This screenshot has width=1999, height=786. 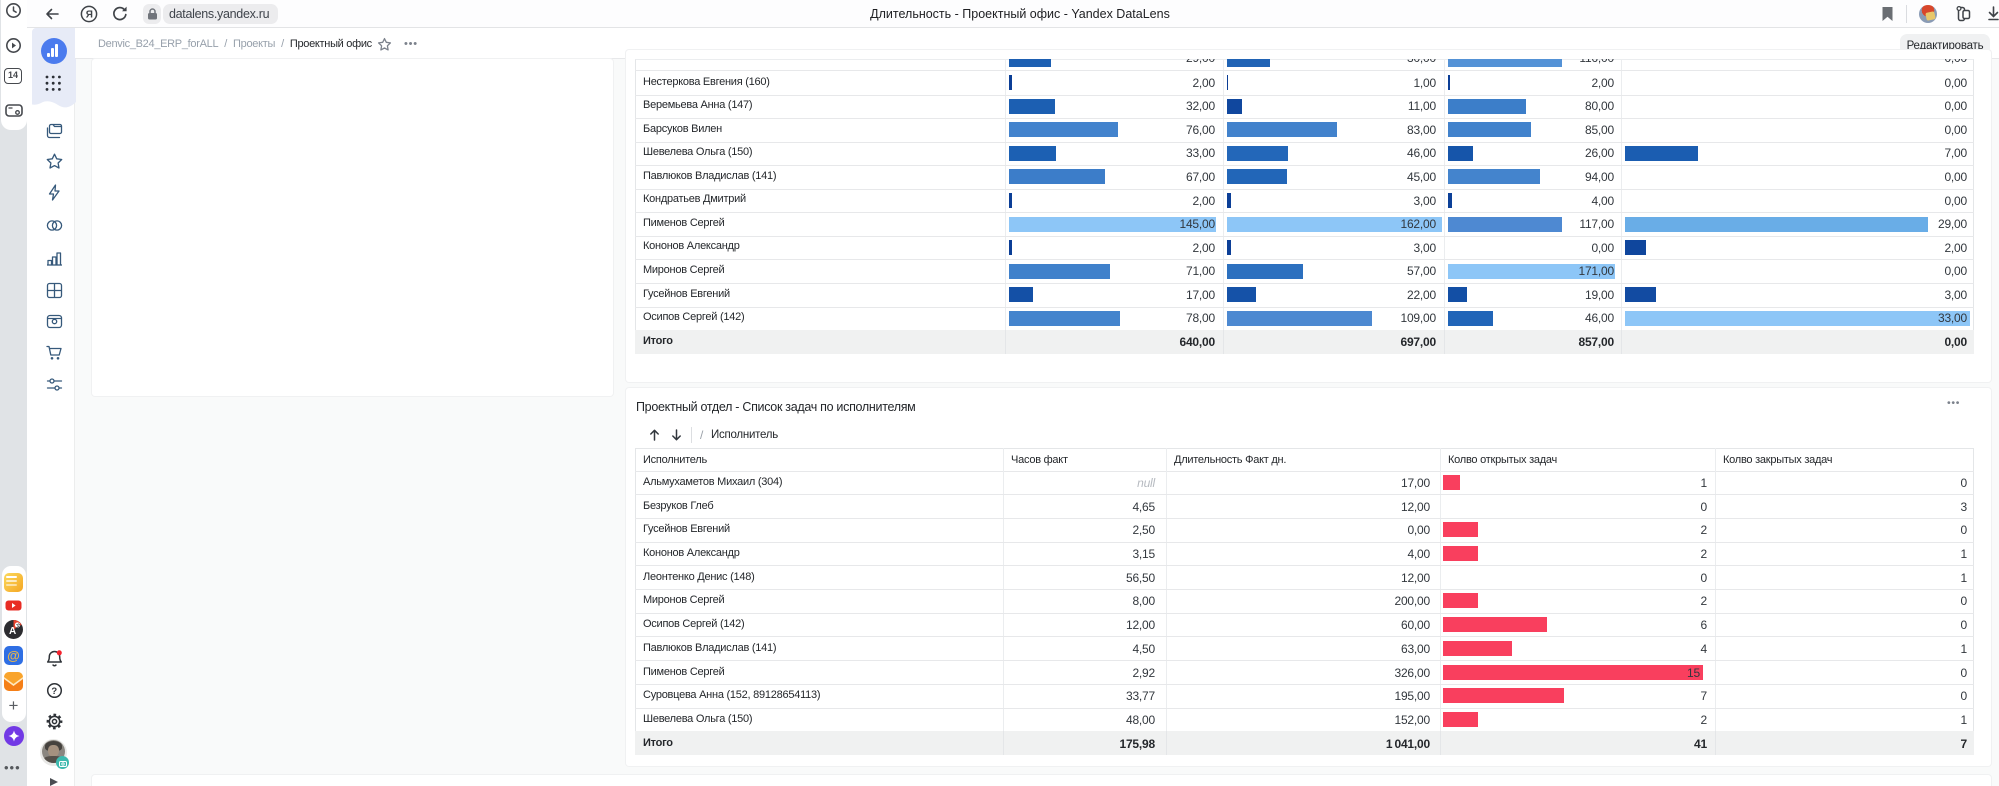 What do you see at coordinates (18, 625) in the screenshot?
I see `svg-text: 文` at bounding box center [18, 625].